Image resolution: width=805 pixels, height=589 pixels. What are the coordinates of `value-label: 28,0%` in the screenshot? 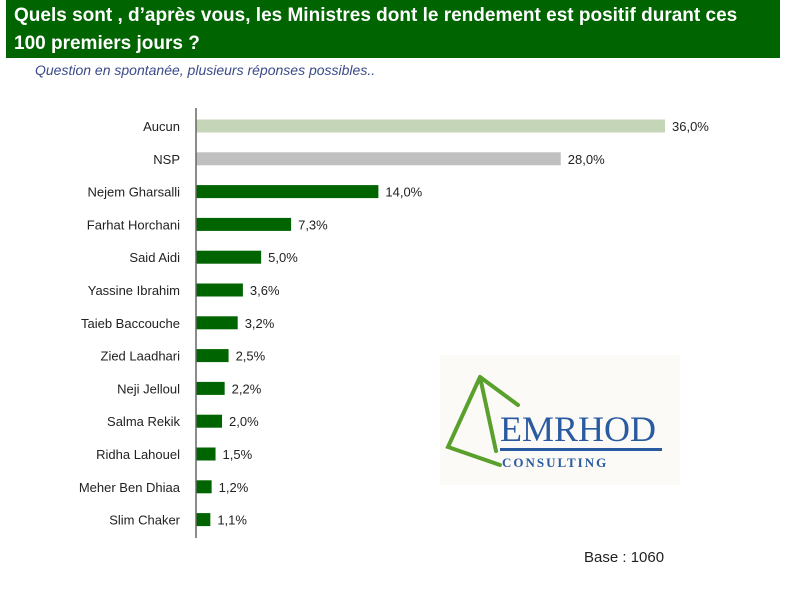 It's located at (586, 159).